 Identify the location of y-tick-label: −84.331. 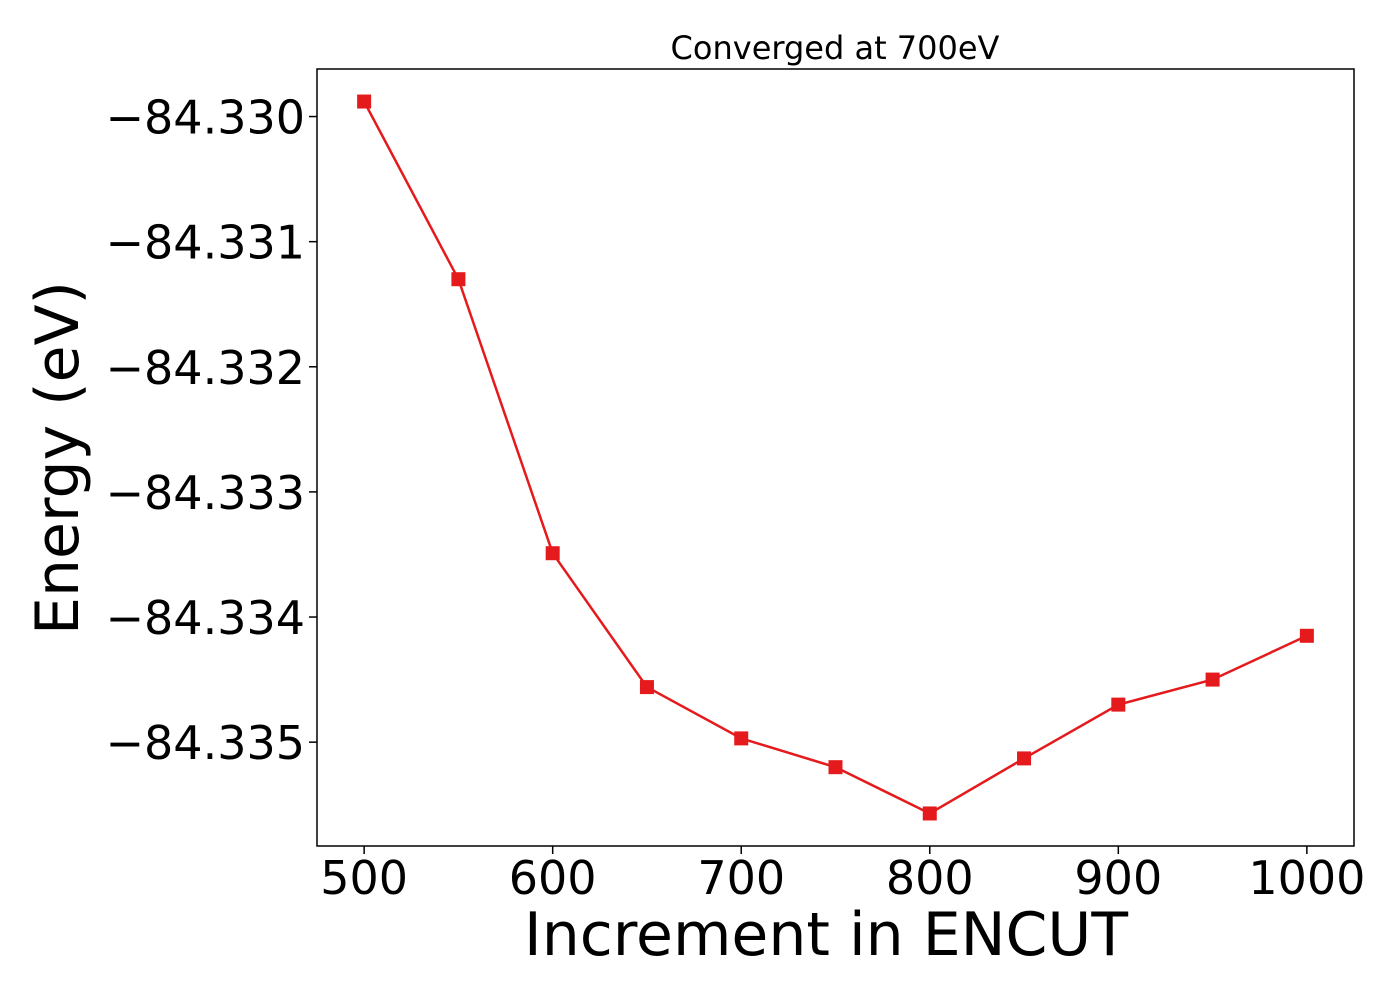
(206, 243).